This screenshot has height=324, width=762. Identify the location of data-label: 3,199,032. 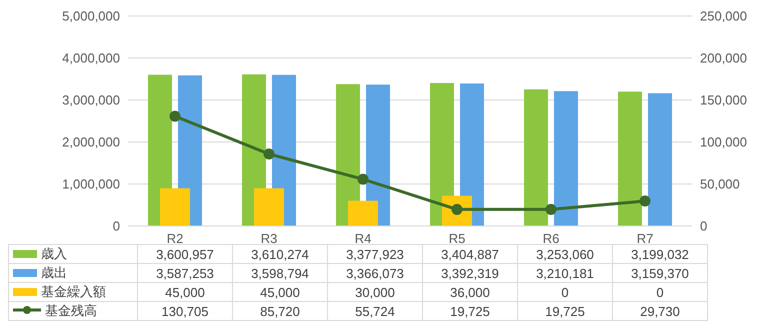
(660, 254).